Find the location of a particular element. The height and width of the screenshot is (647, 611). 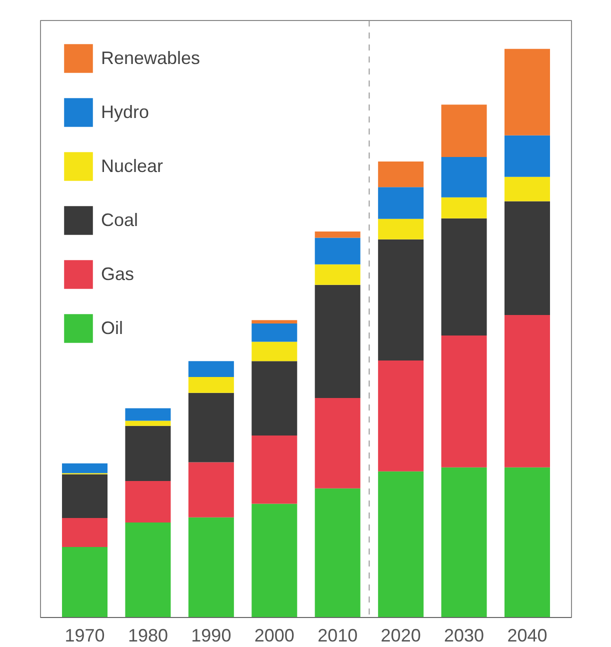

legend-label: Coal is located at coordinates (119, 220).